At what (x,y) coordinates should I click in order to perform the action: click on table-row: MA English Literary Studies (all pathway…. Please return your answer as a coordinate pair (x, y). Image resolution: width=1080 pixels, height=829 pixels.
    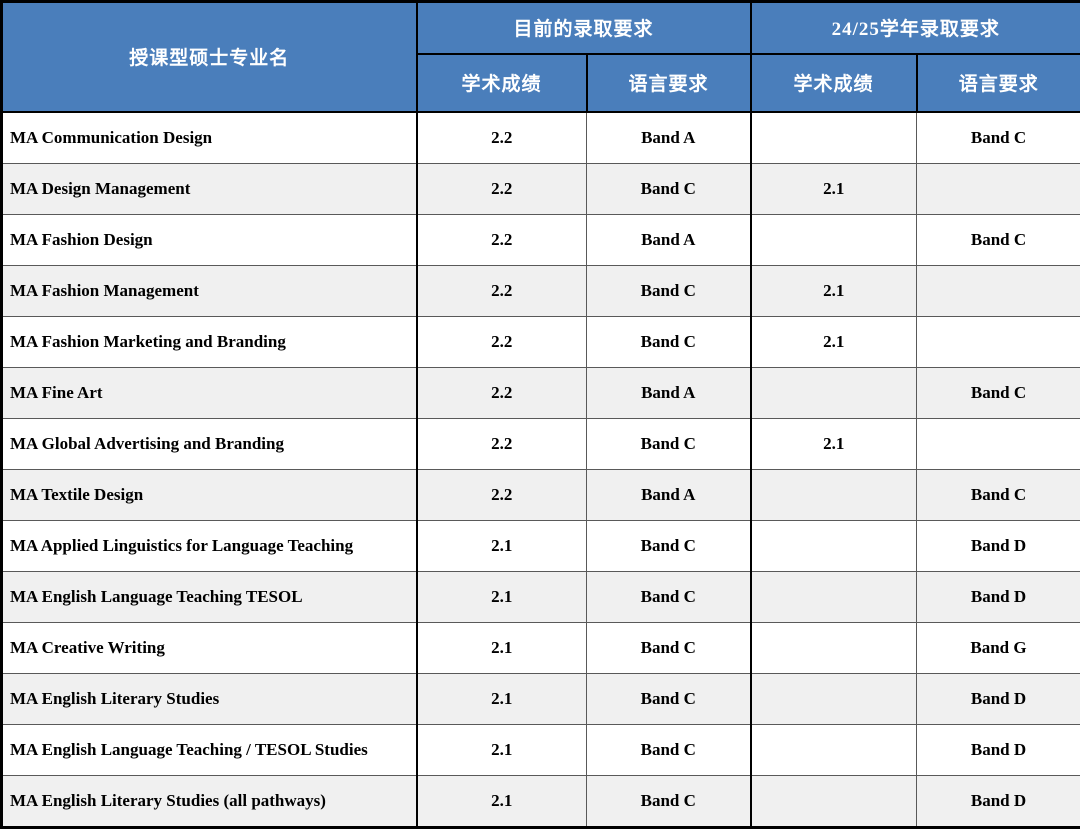
    Looking at the image, I should click on (541, 801).